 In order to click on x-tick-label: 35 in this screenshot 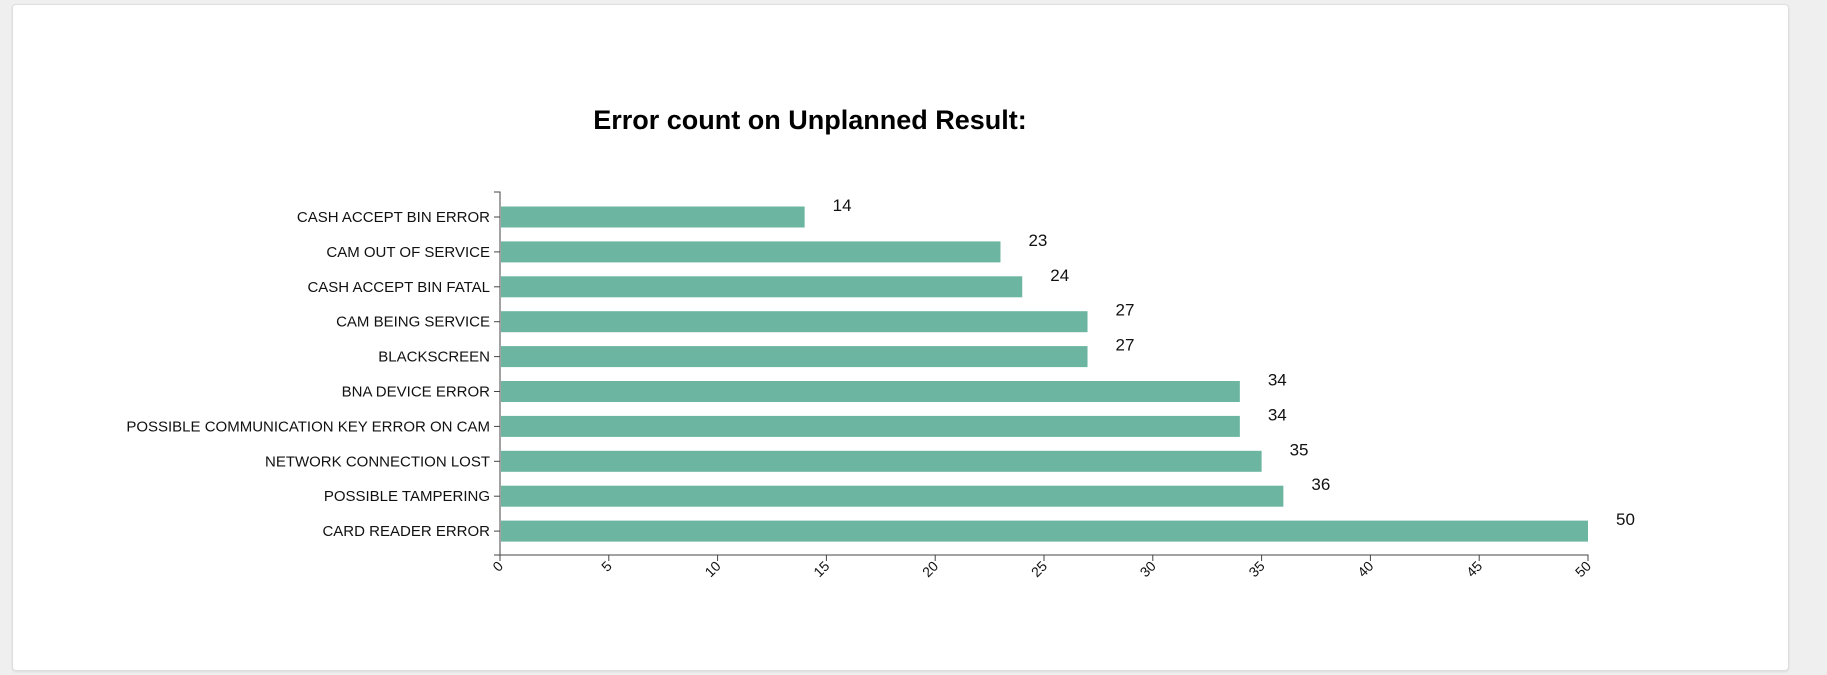, I will do `click(1256, 569)`.